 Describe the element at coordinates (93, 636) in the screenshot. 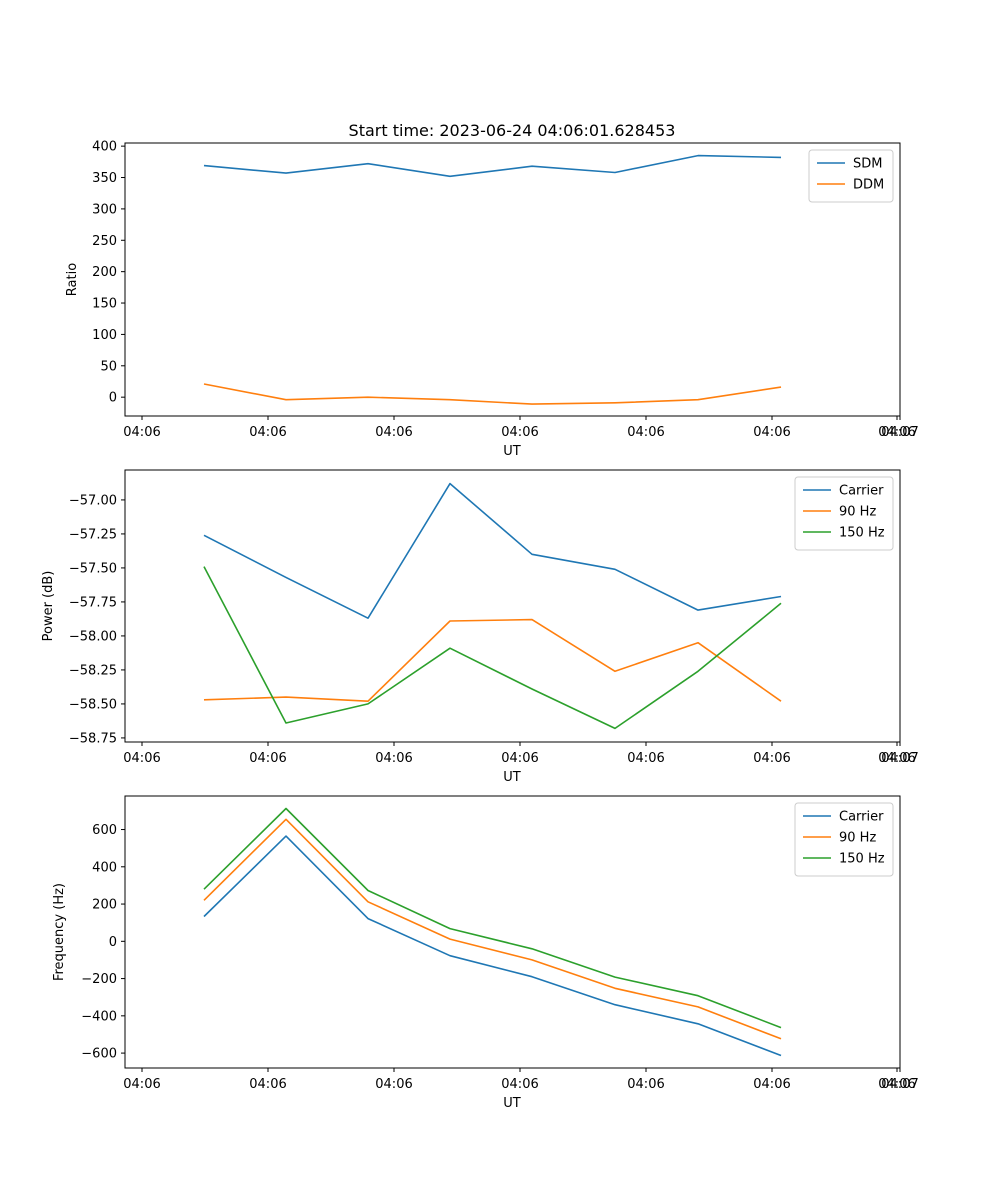

I see `y-tick-label: −58.00` at that location.